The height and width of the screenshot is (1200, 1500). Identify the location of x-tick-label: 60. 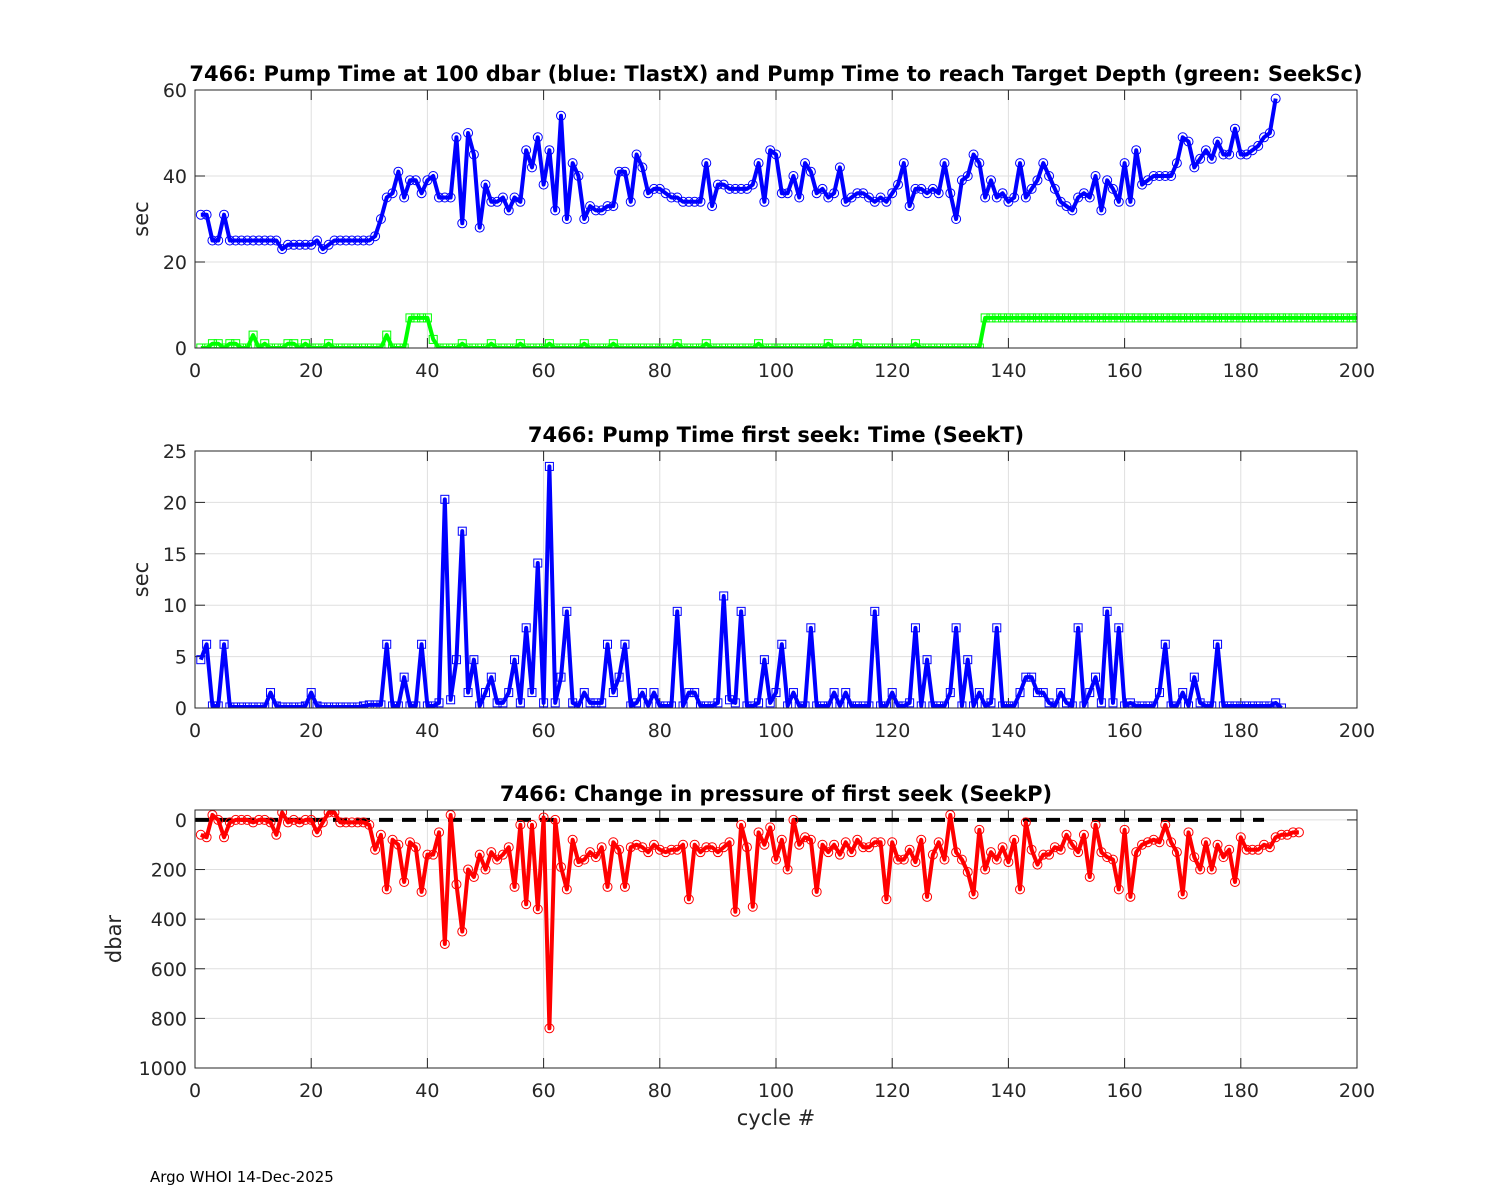
(544, 371).